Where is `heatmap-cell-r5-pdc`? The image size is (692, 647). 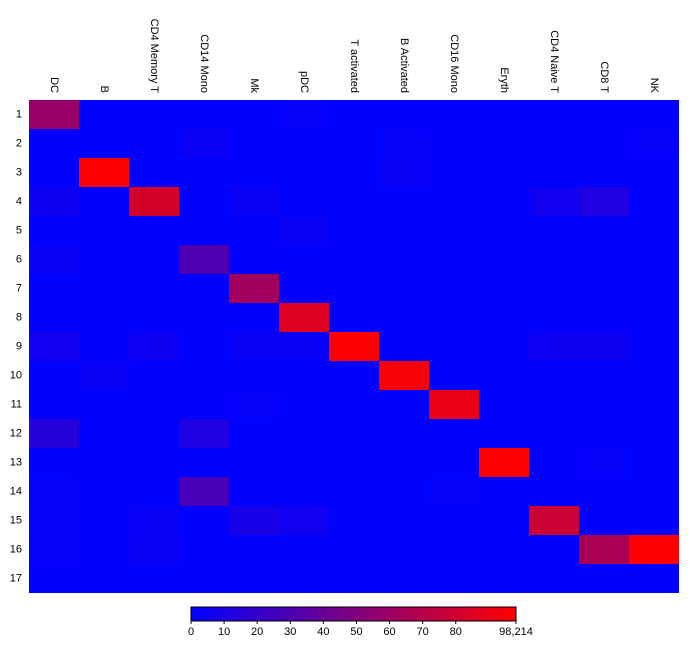 heatmap-cell-r5-pdc is located at coordinates (304, 230).